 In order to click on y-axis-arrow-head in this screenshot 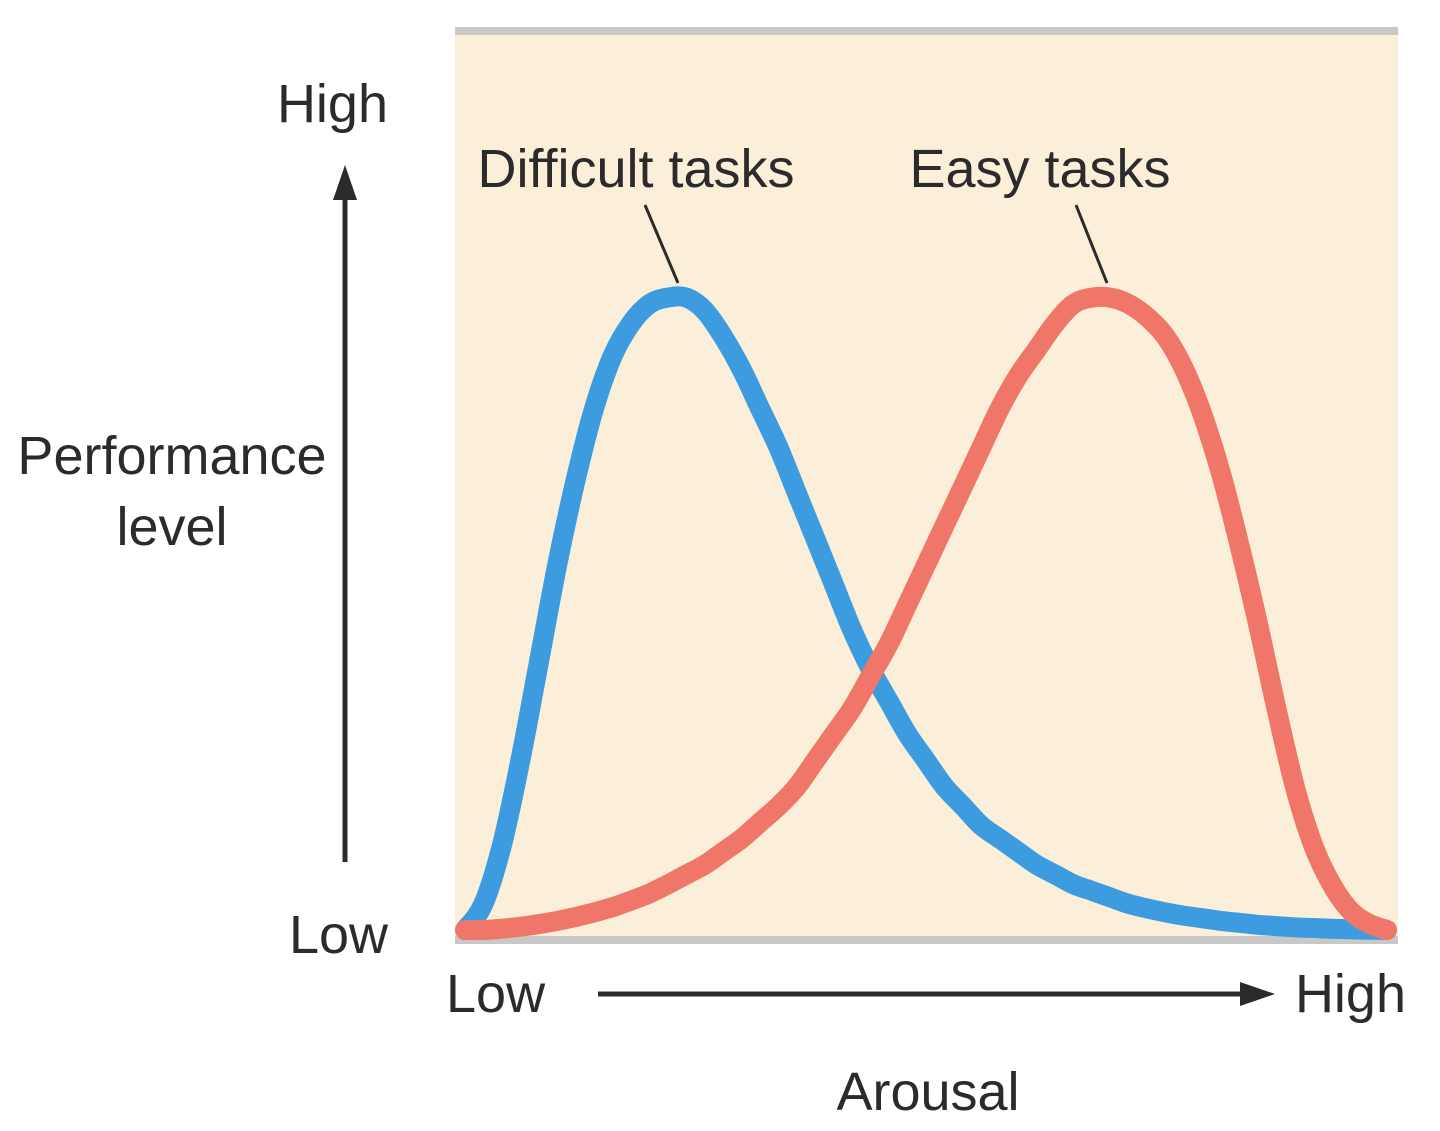, I will do `click(345, 182)`.